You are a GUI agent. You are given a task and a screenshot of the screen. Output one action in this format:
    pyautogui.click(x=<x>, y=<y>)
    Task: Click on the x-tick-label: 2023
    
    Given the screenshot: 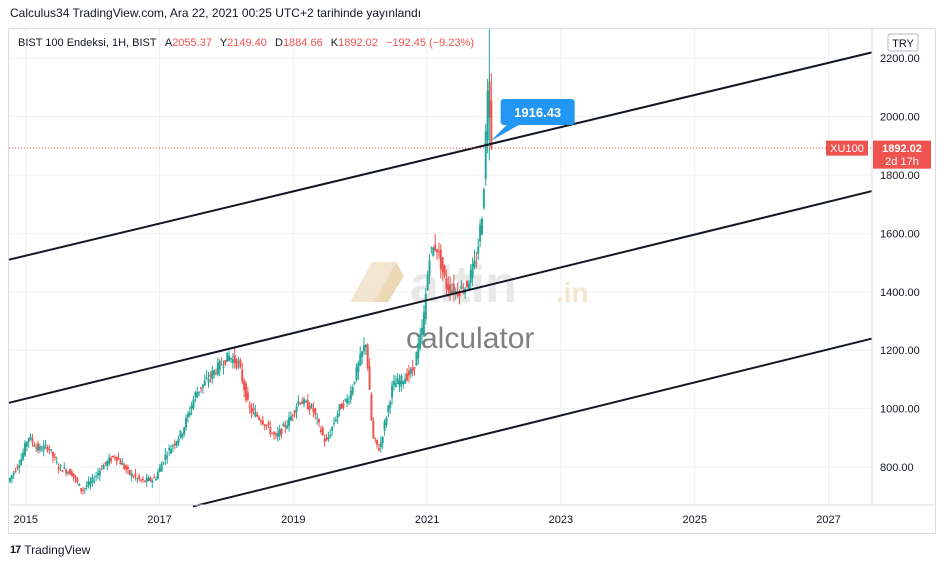 What is the action you would take?
    pyautogui.click(x=561, y=520)
    